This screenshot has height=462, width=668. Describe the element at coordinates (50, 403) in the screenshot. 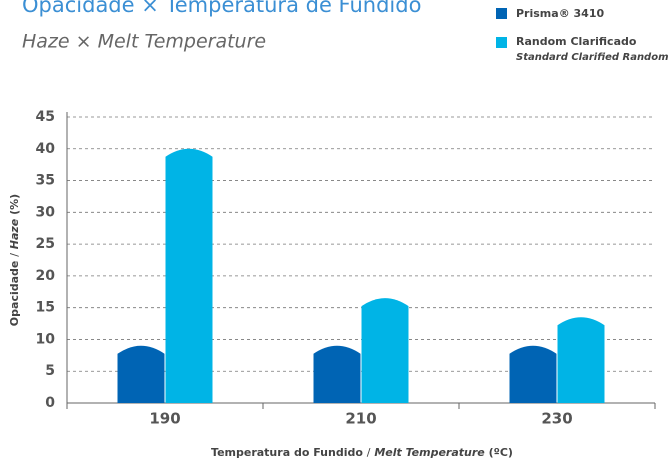

I see `y-tick-label: 0` at that location.